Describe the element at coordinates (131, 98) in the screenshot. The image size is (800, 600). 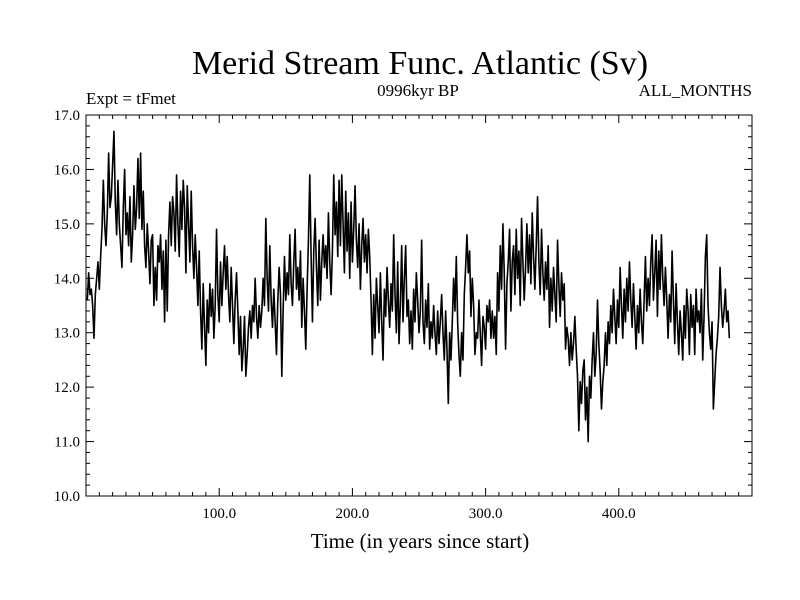
I see `experiment-label: Expt = tFmet` at that location.